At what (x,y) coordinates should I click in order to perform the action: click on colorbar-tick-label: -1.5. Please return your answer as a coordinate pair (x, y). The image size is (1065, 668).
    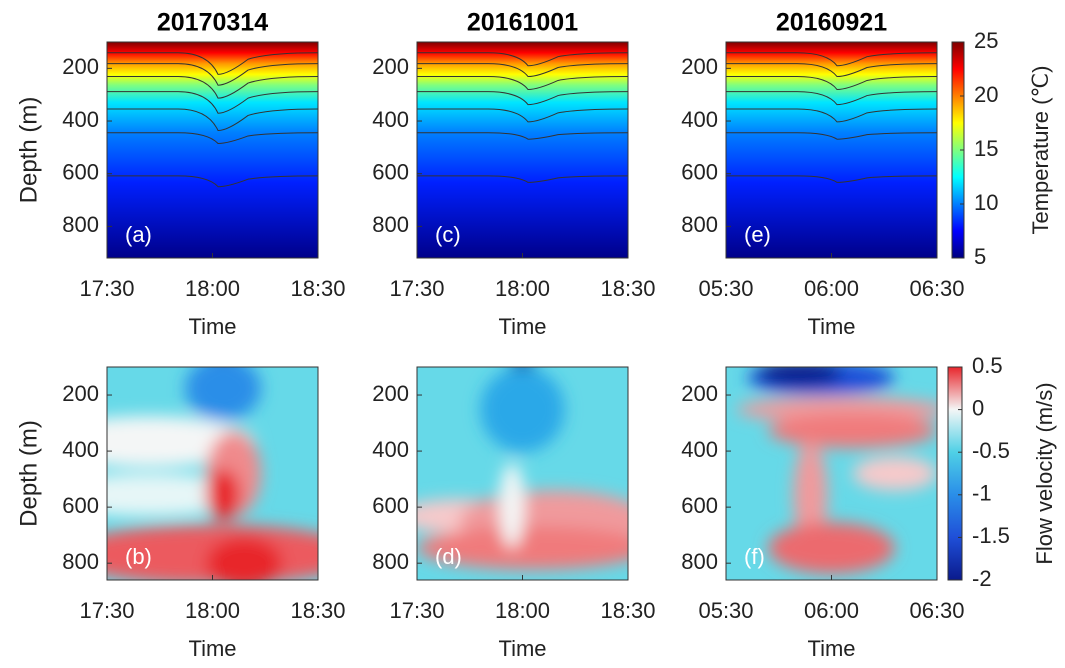
    Looking at the image, I should click on (991, 535).